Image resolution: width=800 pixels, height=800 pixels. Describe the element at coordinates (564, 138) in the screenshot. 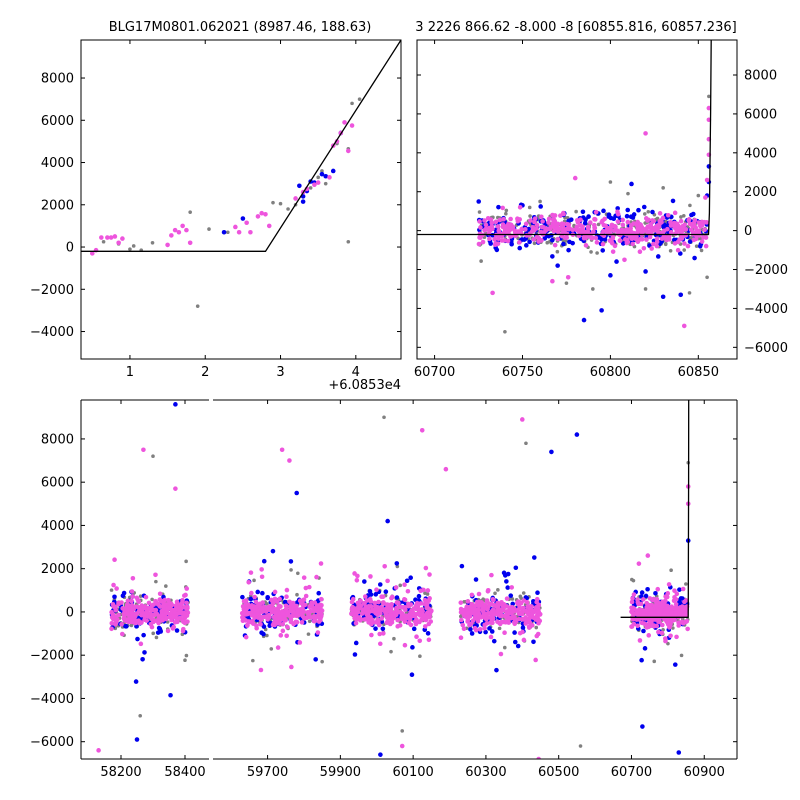

I see `model-curve-line` at that location.